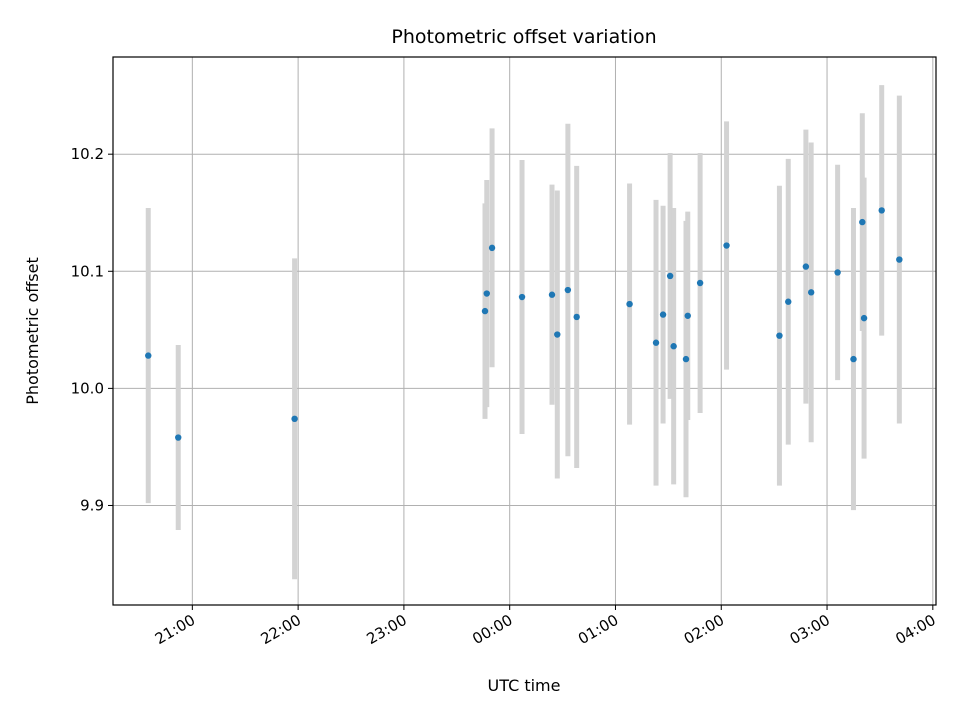  I want to click on y-axis-title: Photometric offset, so click(32, 331).